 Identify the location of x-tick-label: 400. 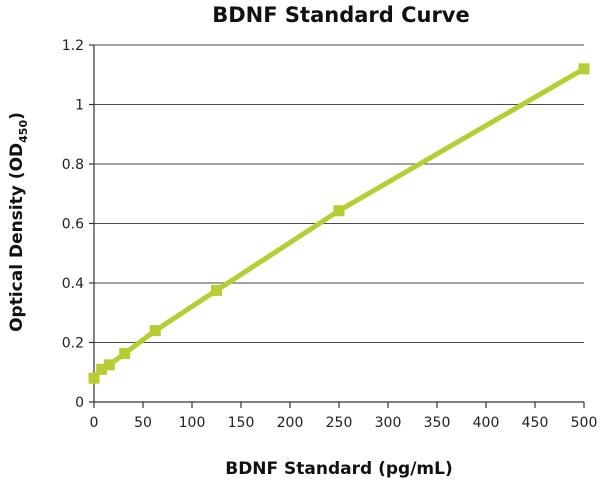
(486, 423).